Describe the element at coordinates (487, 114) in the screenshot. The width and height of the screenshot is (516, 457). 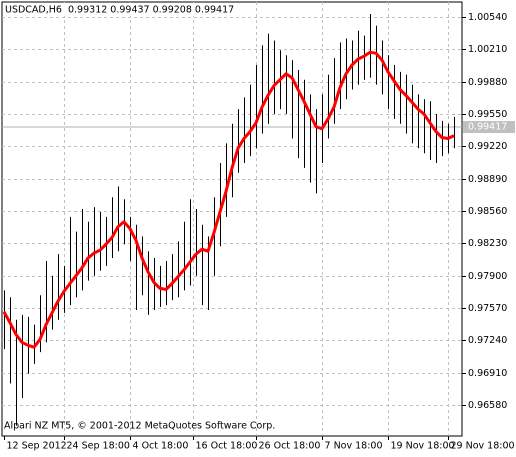
I see `y-tick-label: 0.99550` at that location.